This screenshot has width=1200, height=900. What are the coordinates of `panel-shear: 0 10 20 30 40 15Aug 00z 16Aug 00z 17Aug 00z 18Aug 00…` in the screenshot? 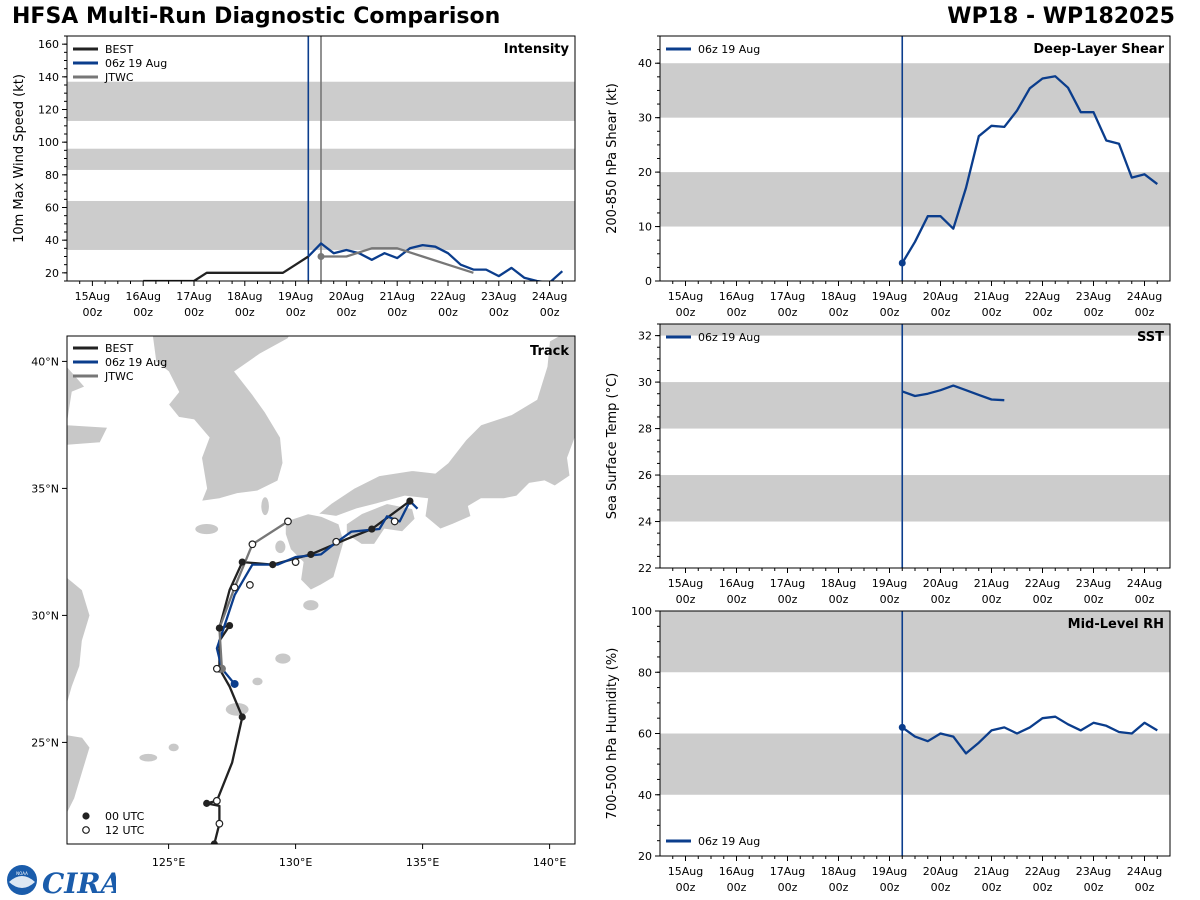 It's located at (888, 177).